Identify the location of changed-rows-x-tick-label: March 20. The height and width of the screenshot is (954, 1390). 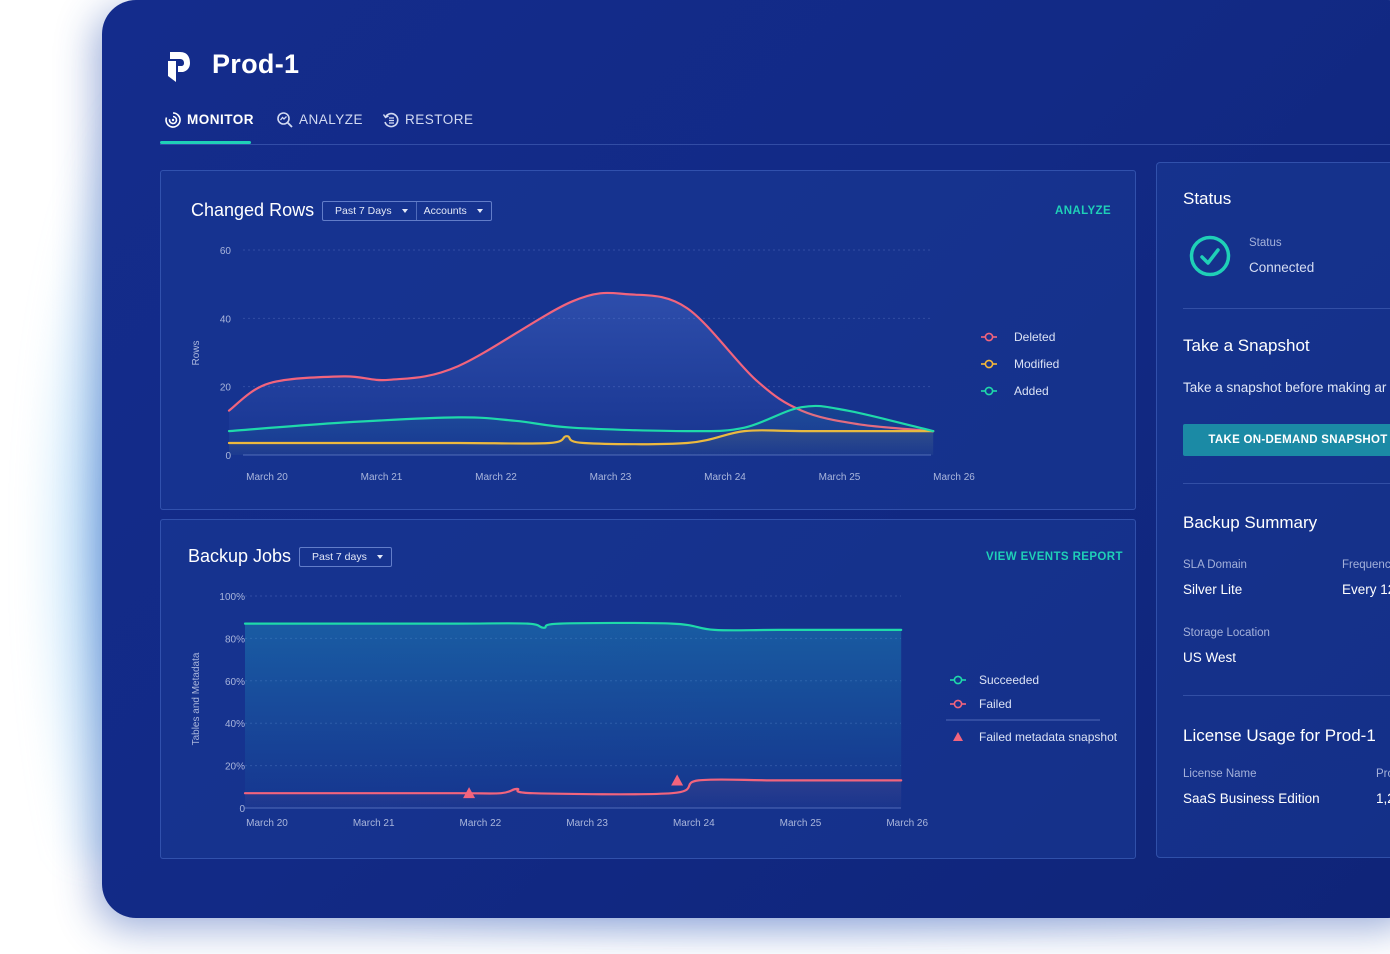
(267, 477).